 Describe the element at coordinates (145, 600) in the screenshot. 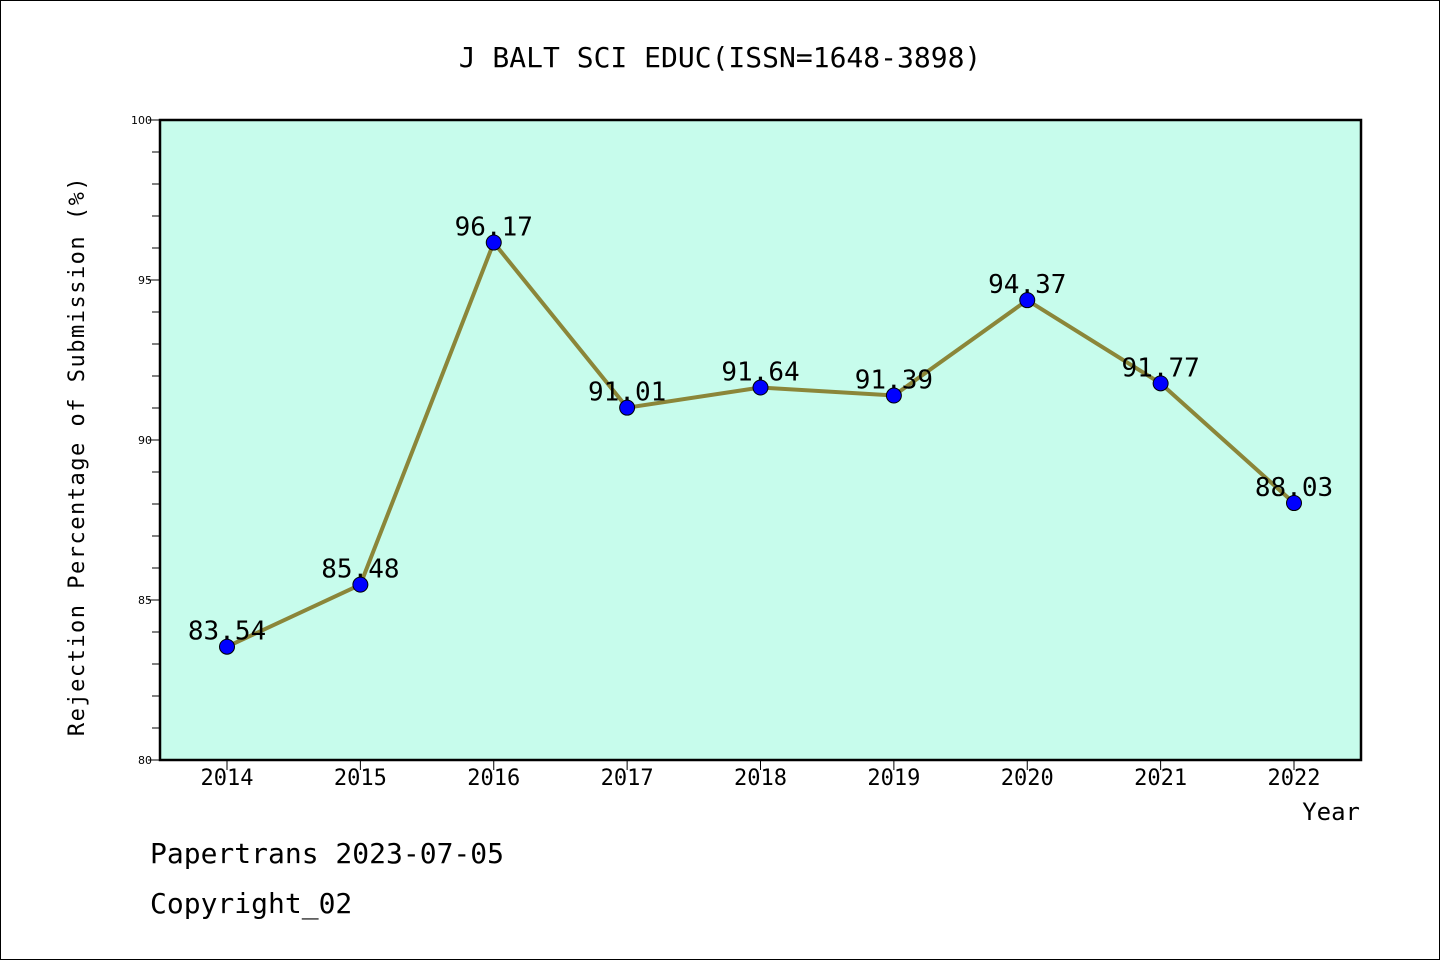

I see `y-tick-label: 85` at that location.